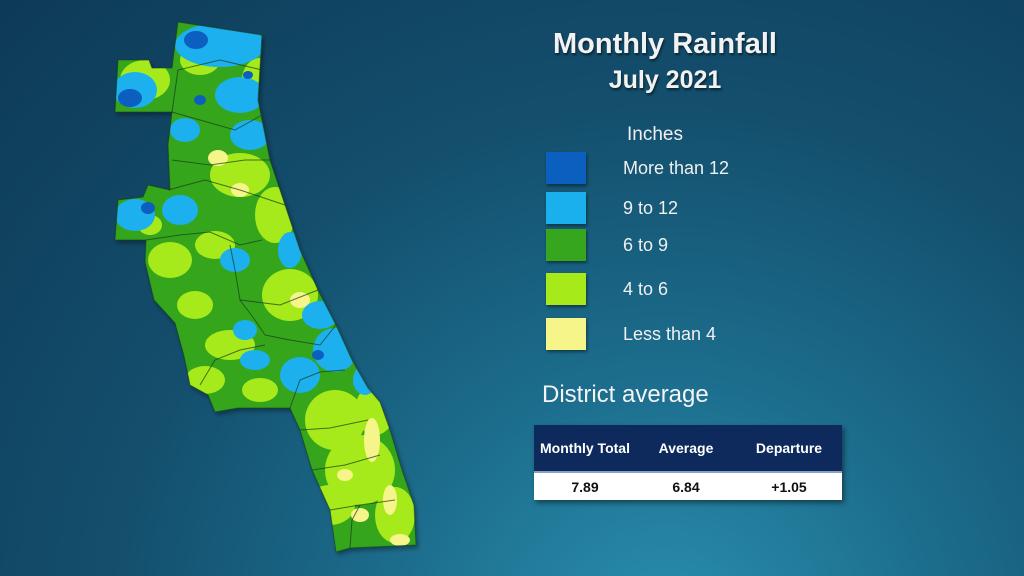  I want to click on map-title: Monthly Rainfall, so click(665, 44).